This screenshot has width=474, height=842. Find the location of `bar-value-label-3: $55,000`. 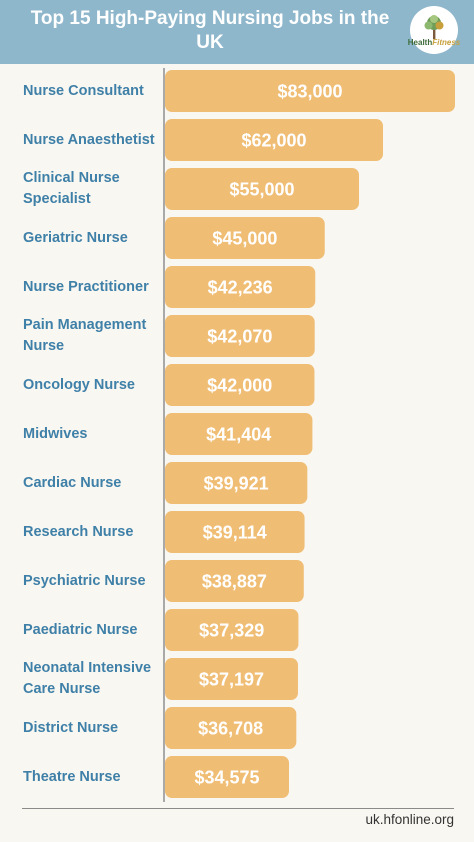

bar-value-label-3: $55,000 is located at coordinates (261, 190).